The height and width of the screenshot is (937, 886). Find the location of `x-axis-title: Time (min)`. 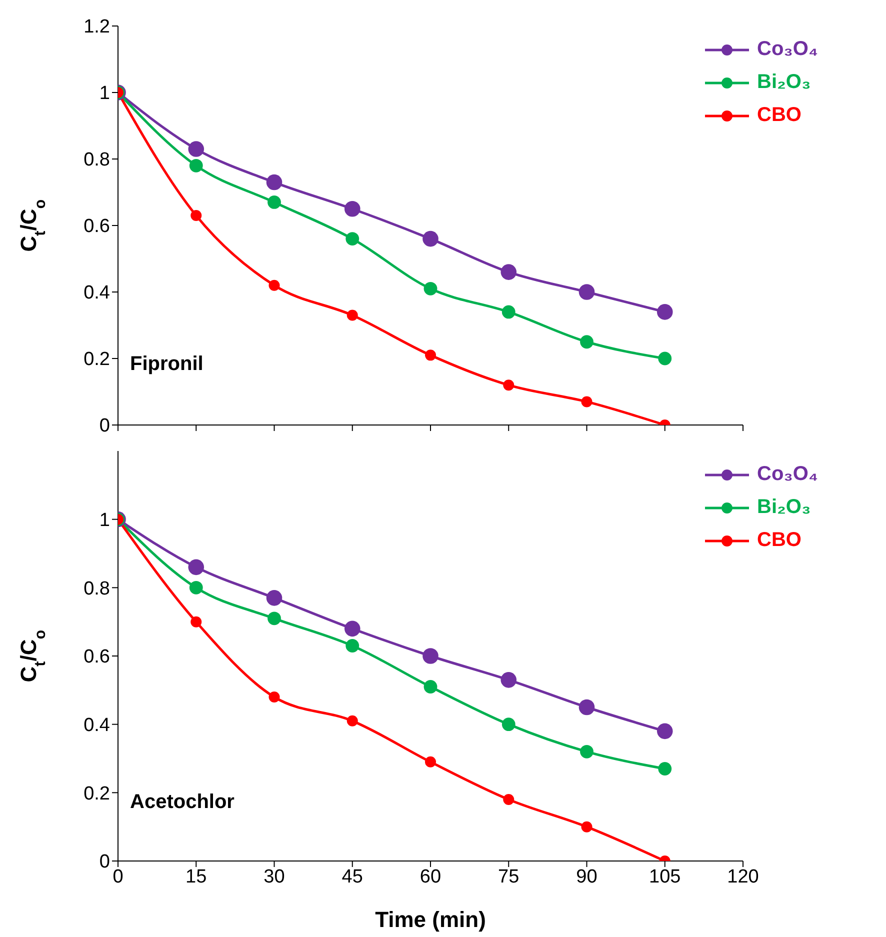

x-axis-title: Time (min) is located at coordinates (430, 919).